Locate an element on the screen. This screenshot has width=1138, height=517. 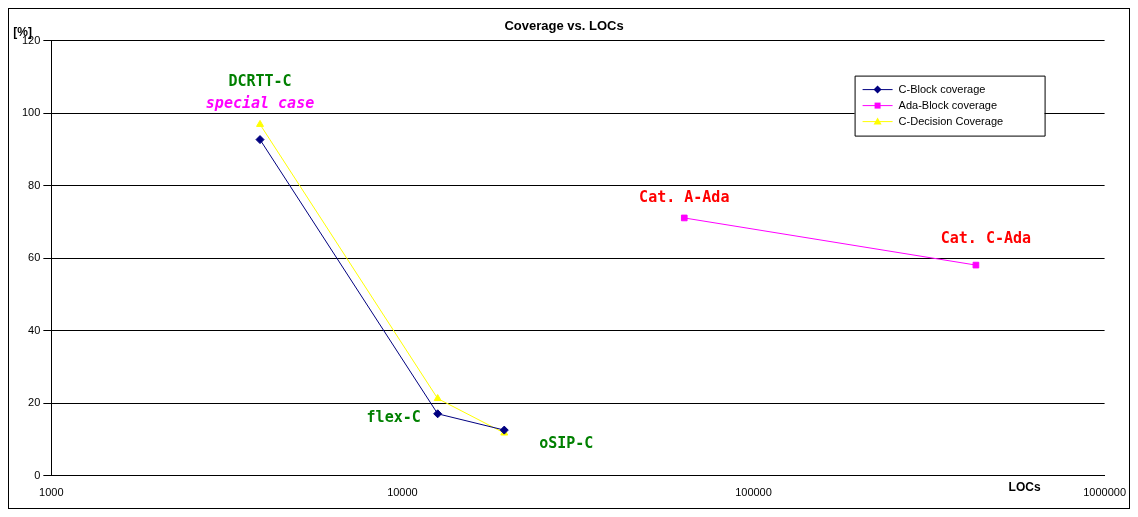
annotation: flex-C is located at coordinates (393, 416).